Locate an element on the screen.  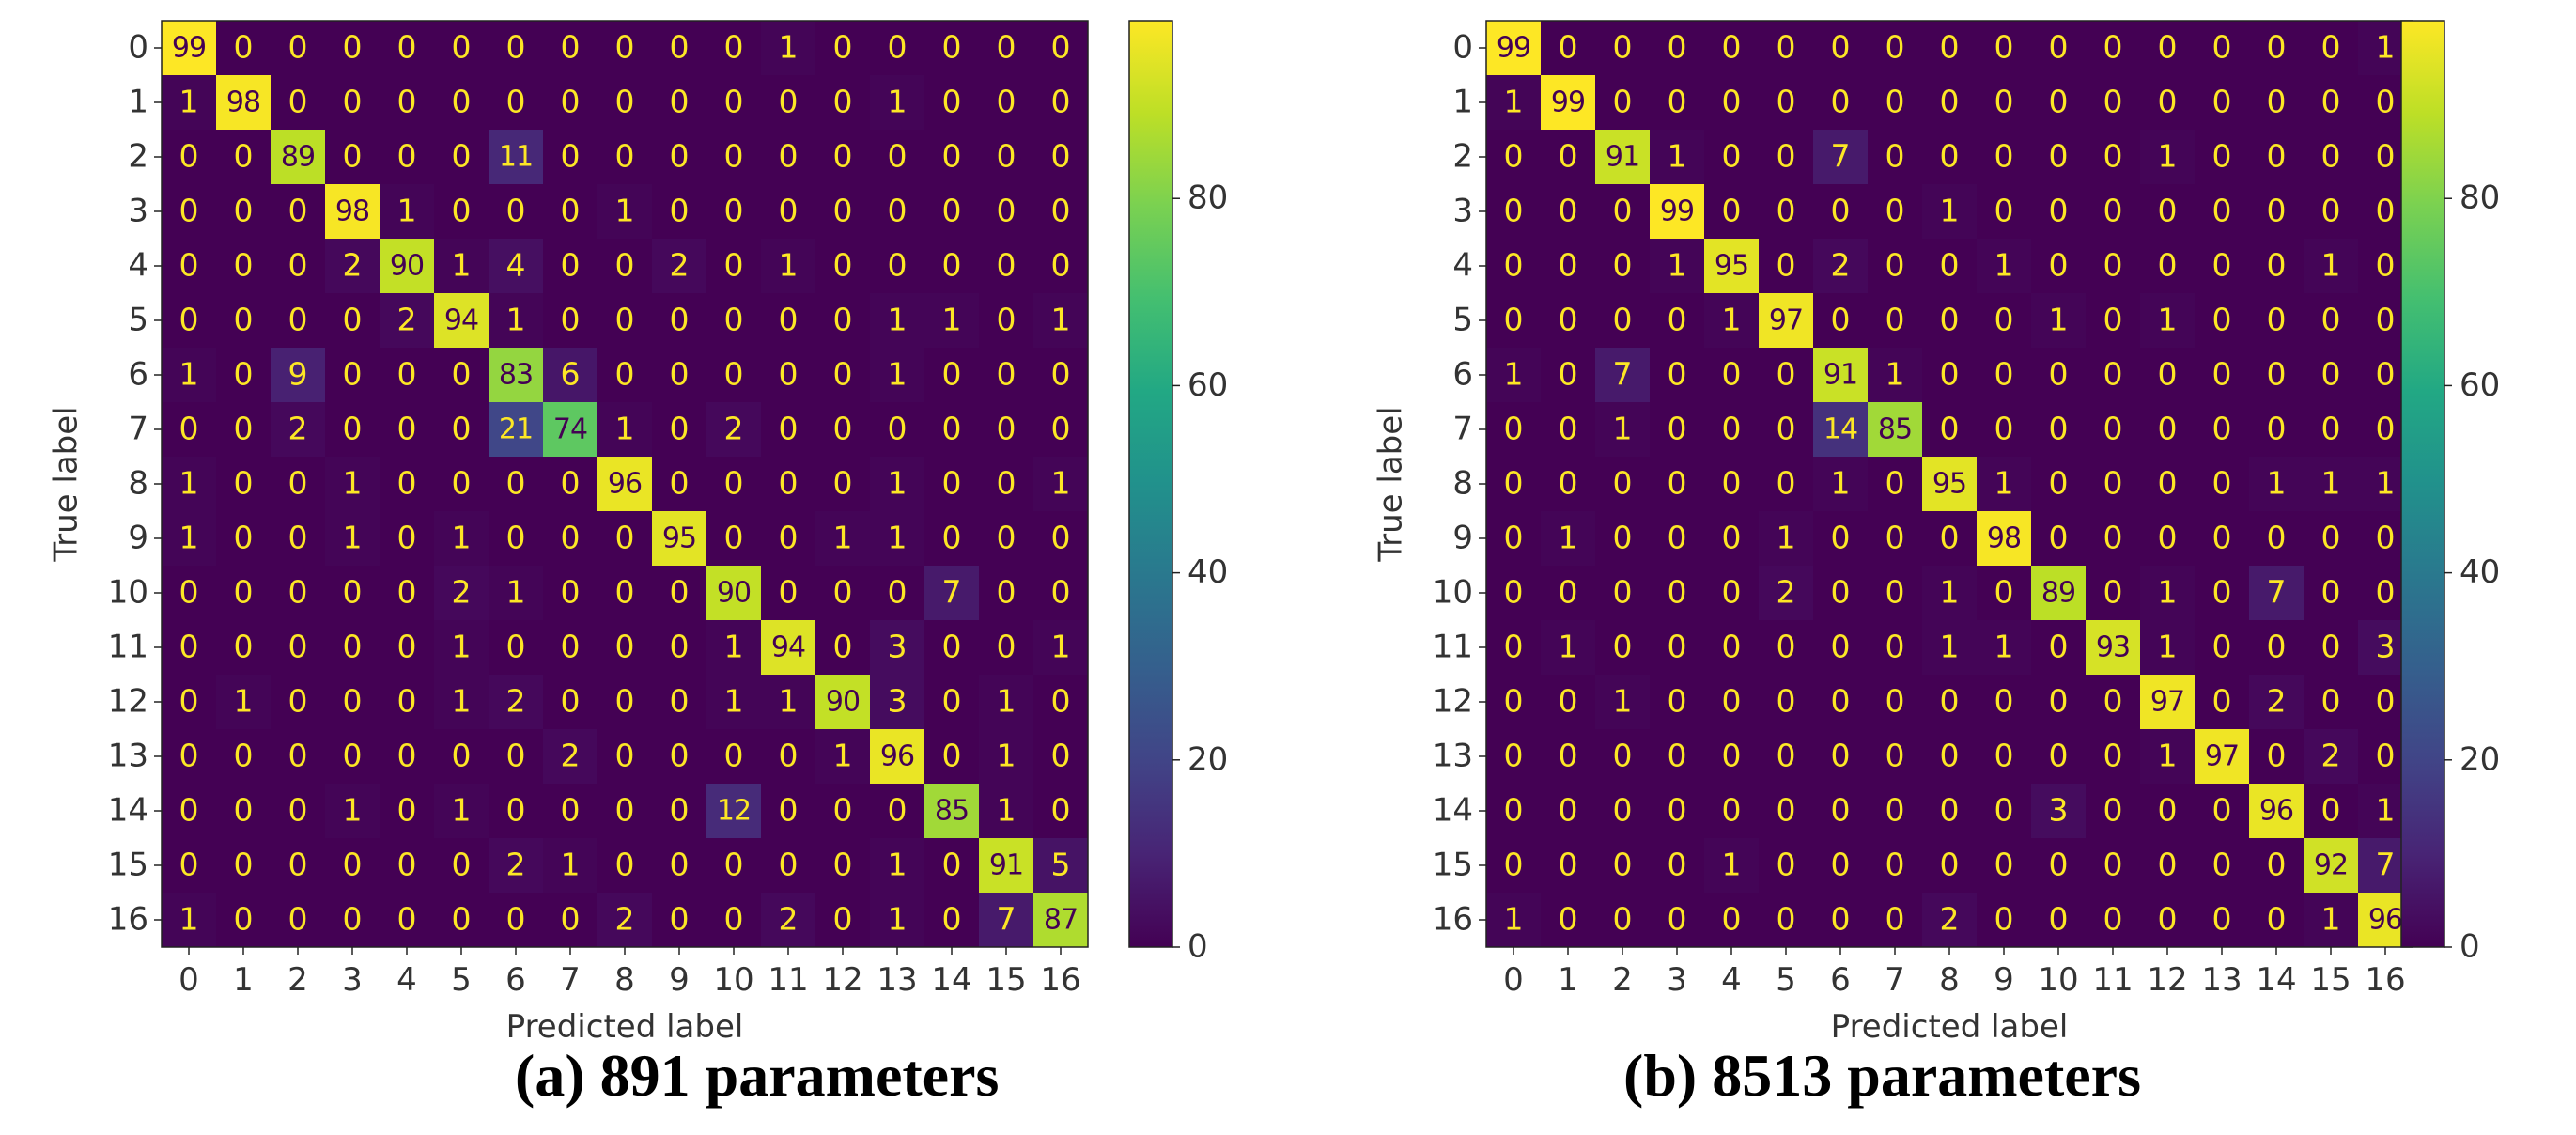
cell-a-r2-c13 is located at coordinates (897, 158).